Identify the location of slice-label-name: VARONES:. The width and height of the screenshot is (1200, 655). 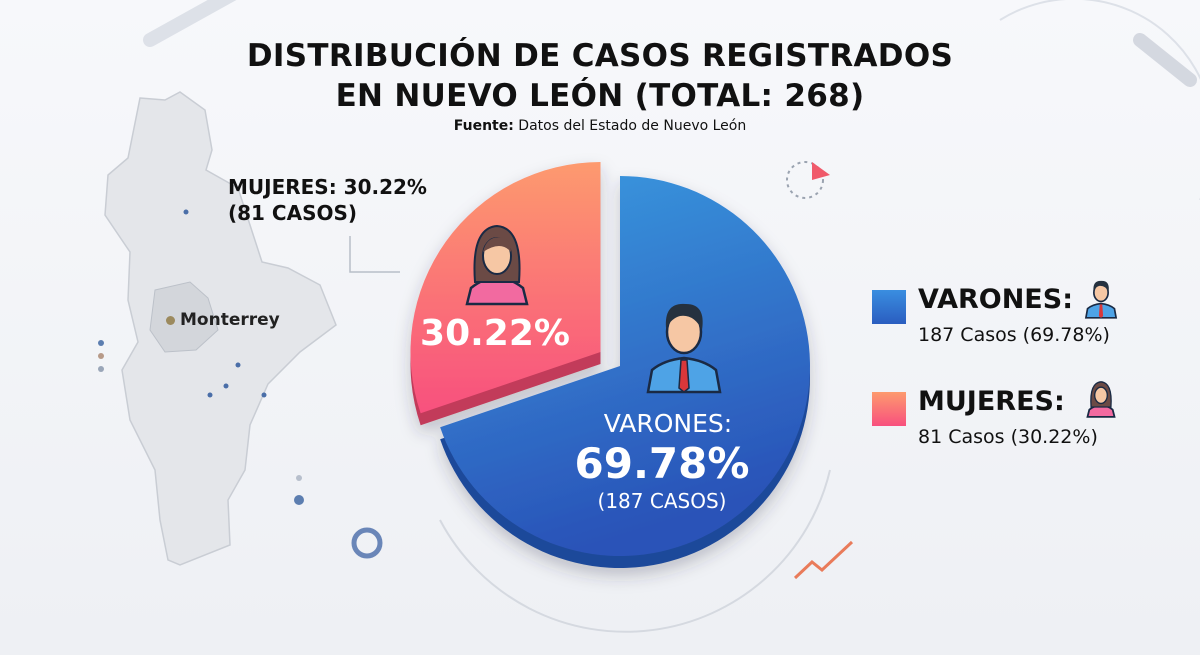
(668, 423).